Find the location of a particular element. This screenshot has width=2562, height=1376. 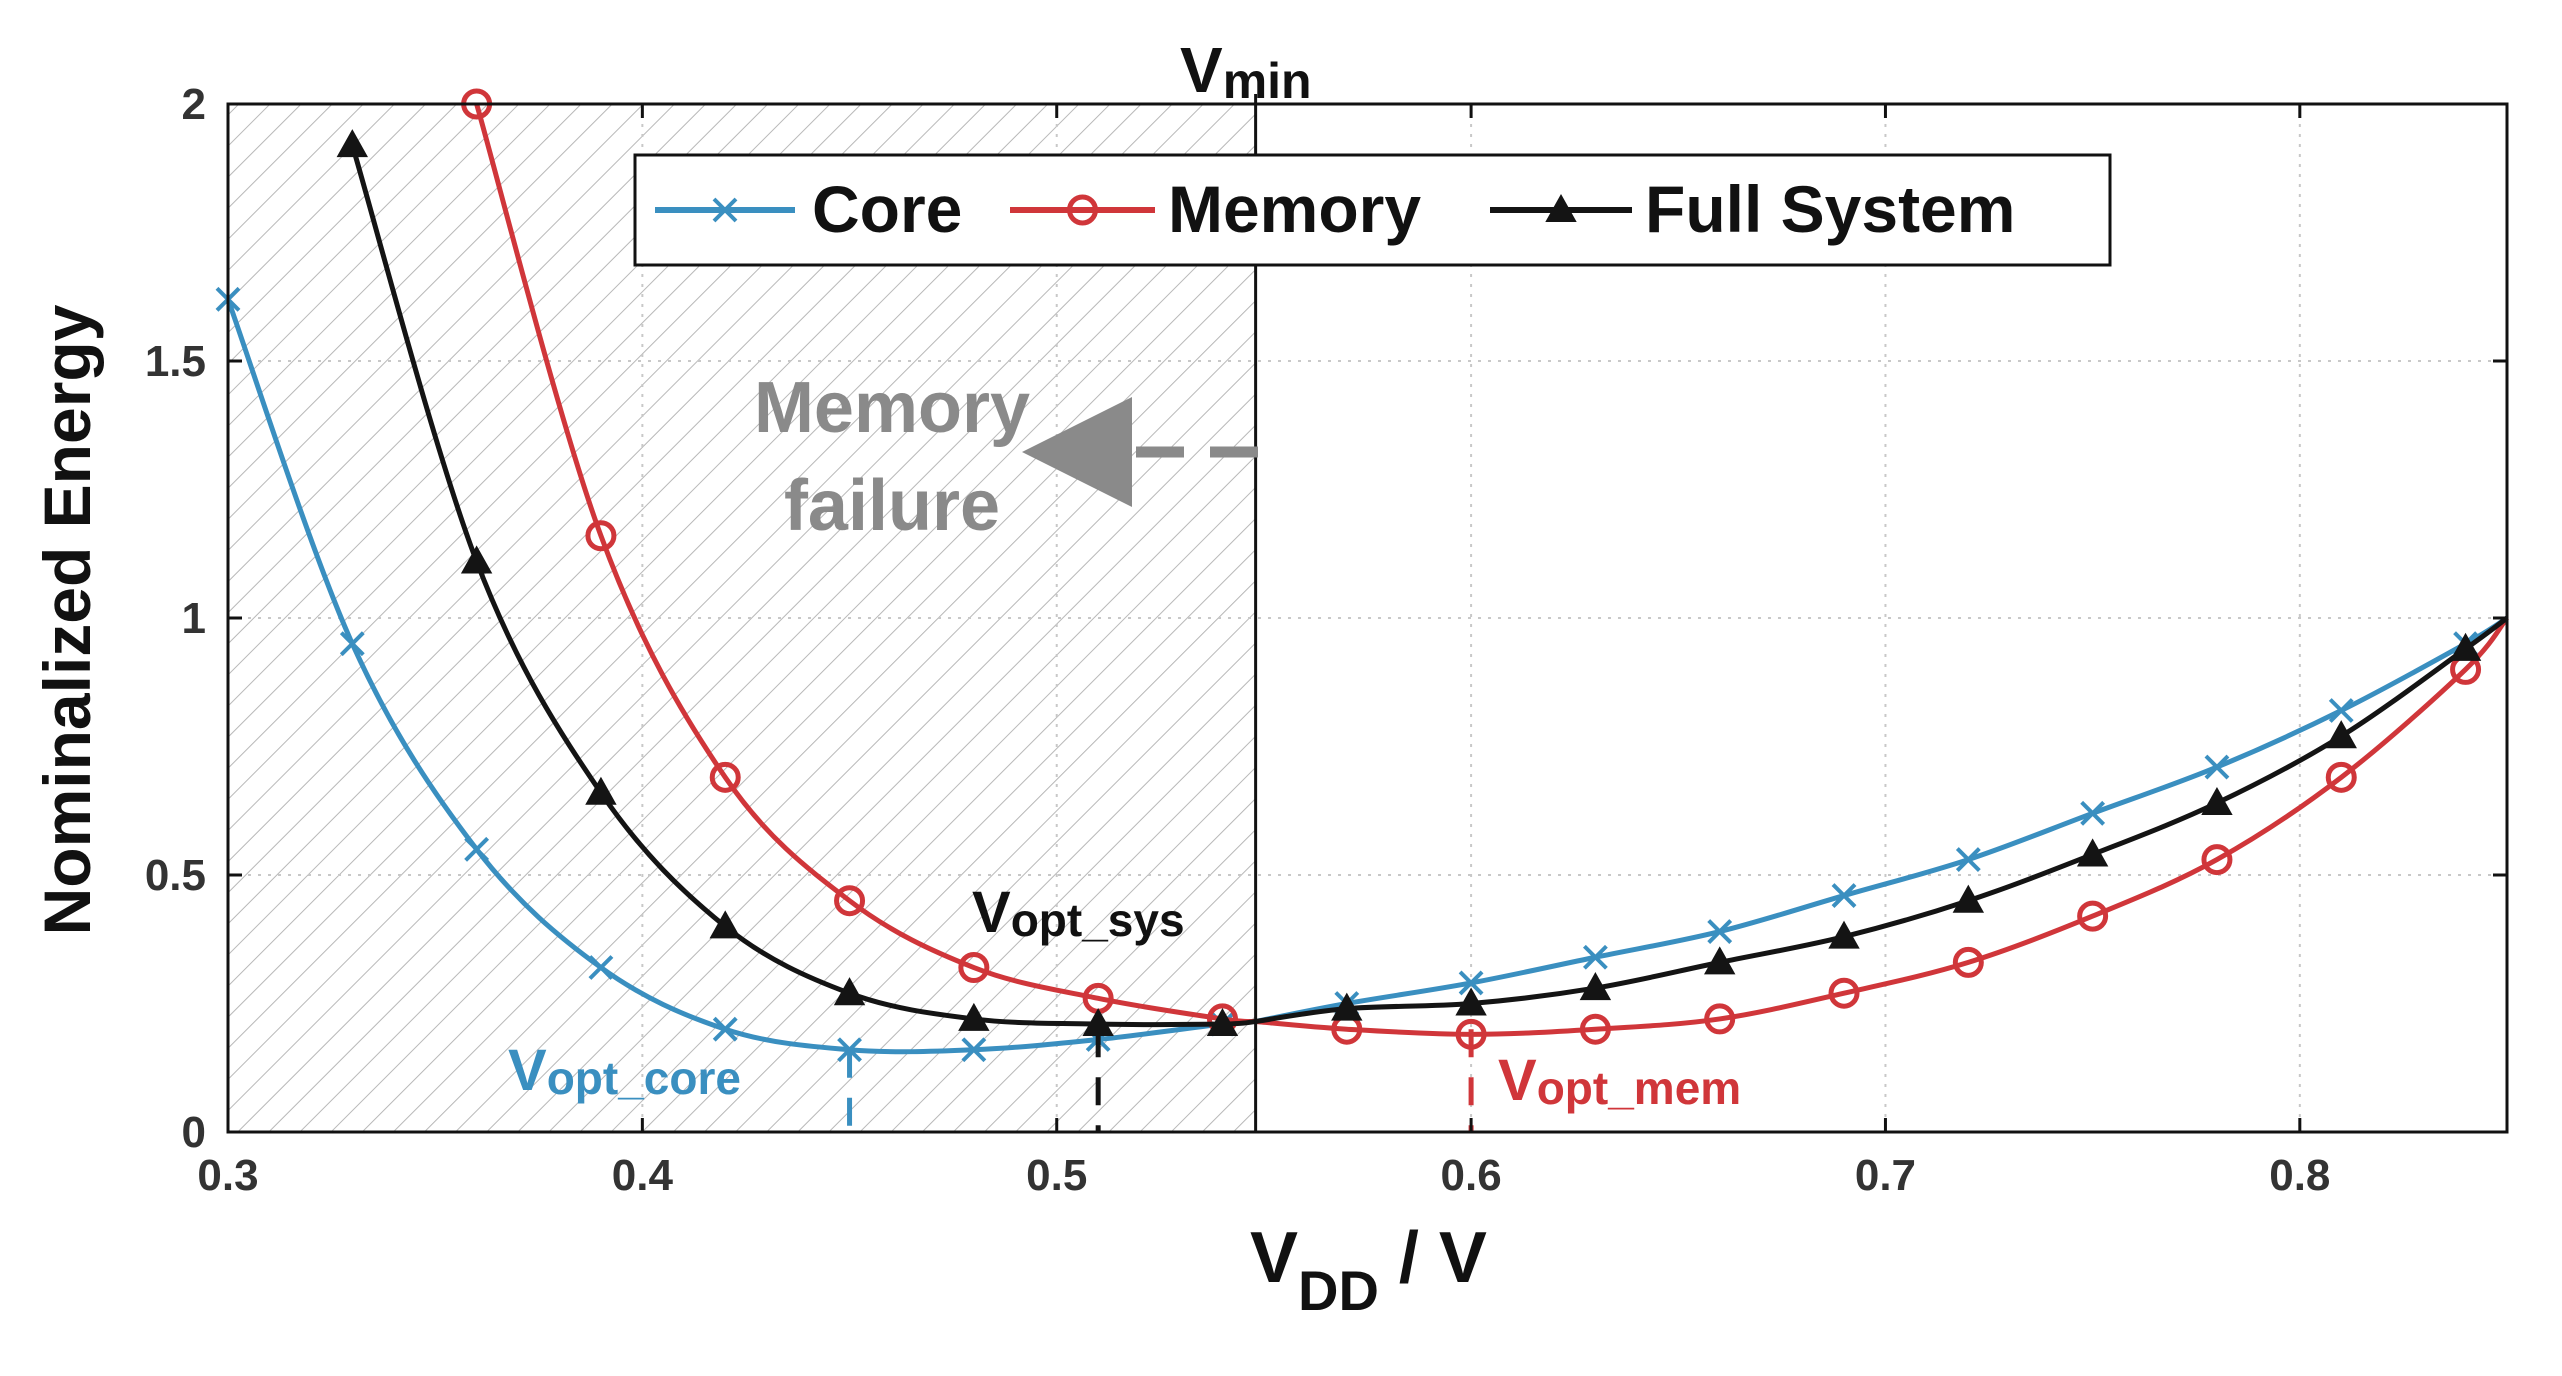

x-axis-label-suffix: / V is located at coordinates (1433, 1258).